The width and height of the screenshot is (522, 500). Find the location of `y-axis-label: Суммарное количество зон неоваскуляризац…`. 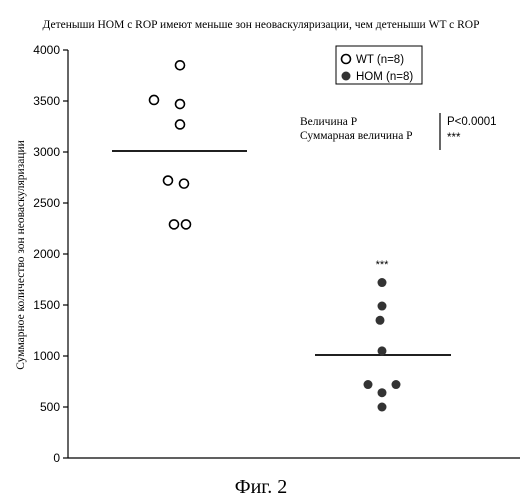

y-axis-label: Суммарное количество зон неоваскуляризац… is located at coordinates (21, 255).